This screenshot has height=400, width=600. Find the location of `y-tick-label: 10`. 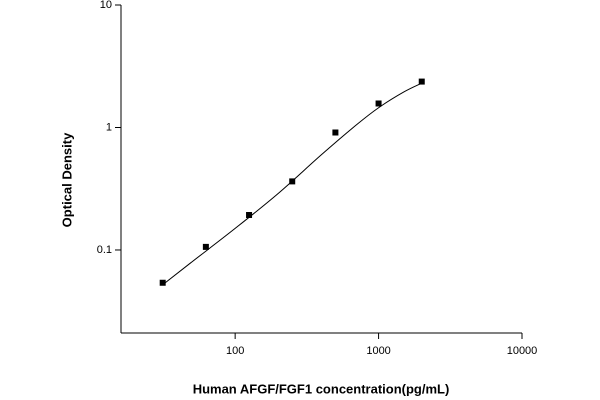

y-tick-label: 10 is located at coordinates (106, 5).